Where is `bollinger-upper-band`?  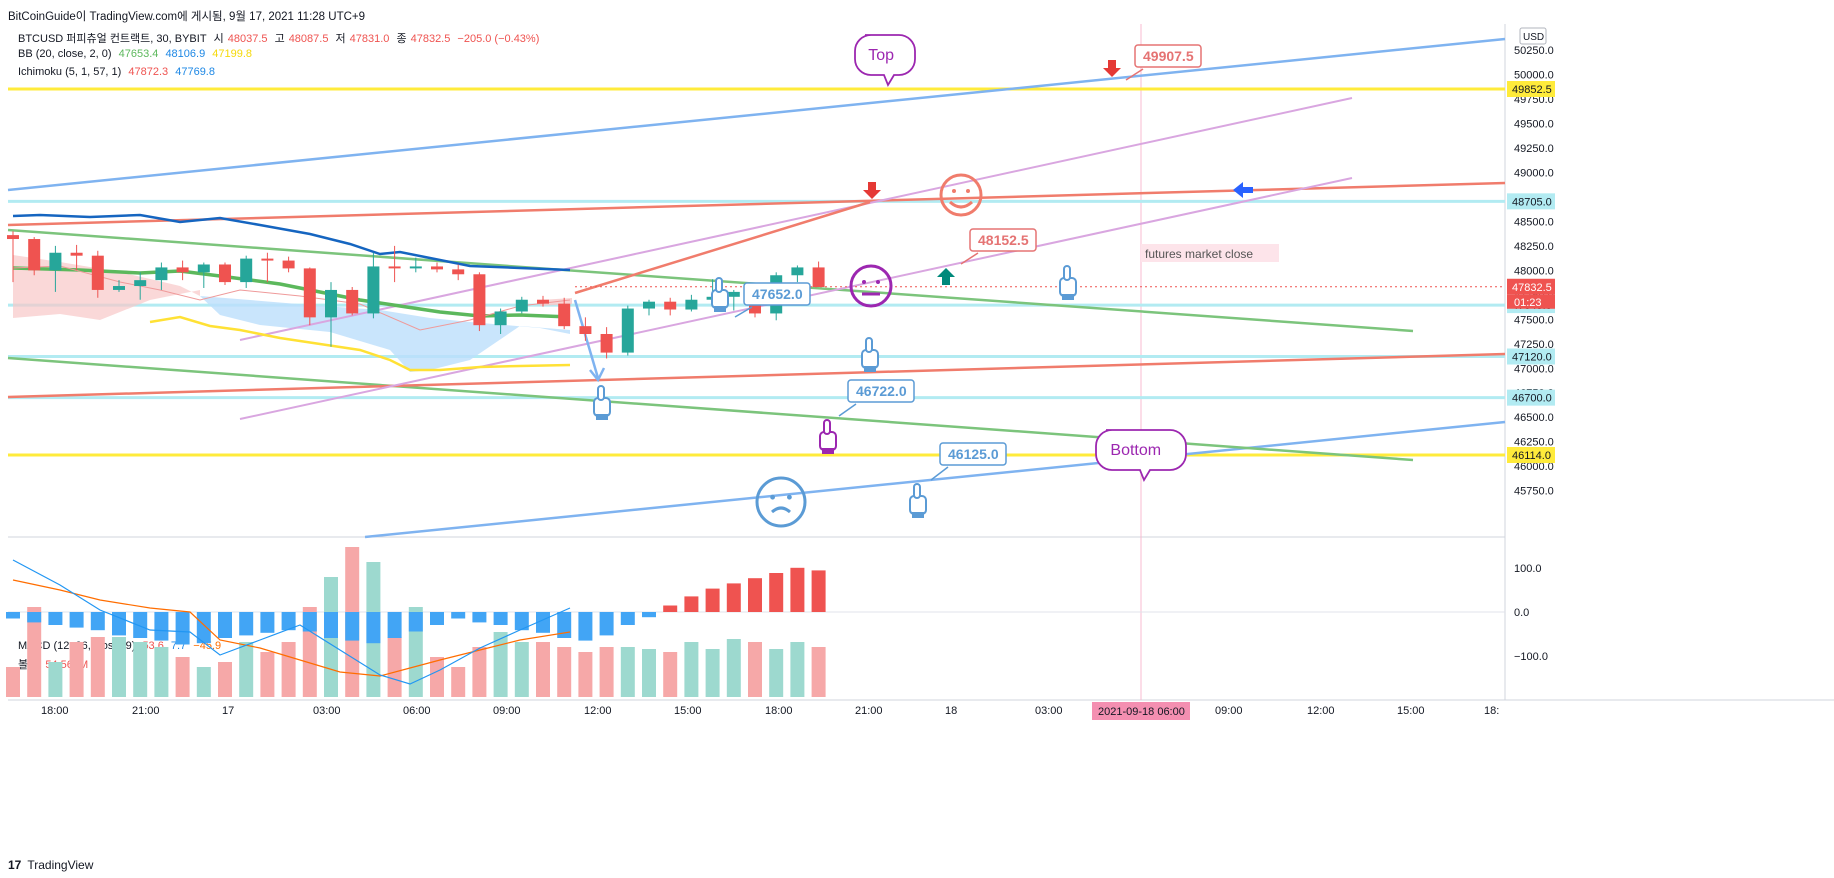
bollinger-upper-band is located at coordinates (291, 242).